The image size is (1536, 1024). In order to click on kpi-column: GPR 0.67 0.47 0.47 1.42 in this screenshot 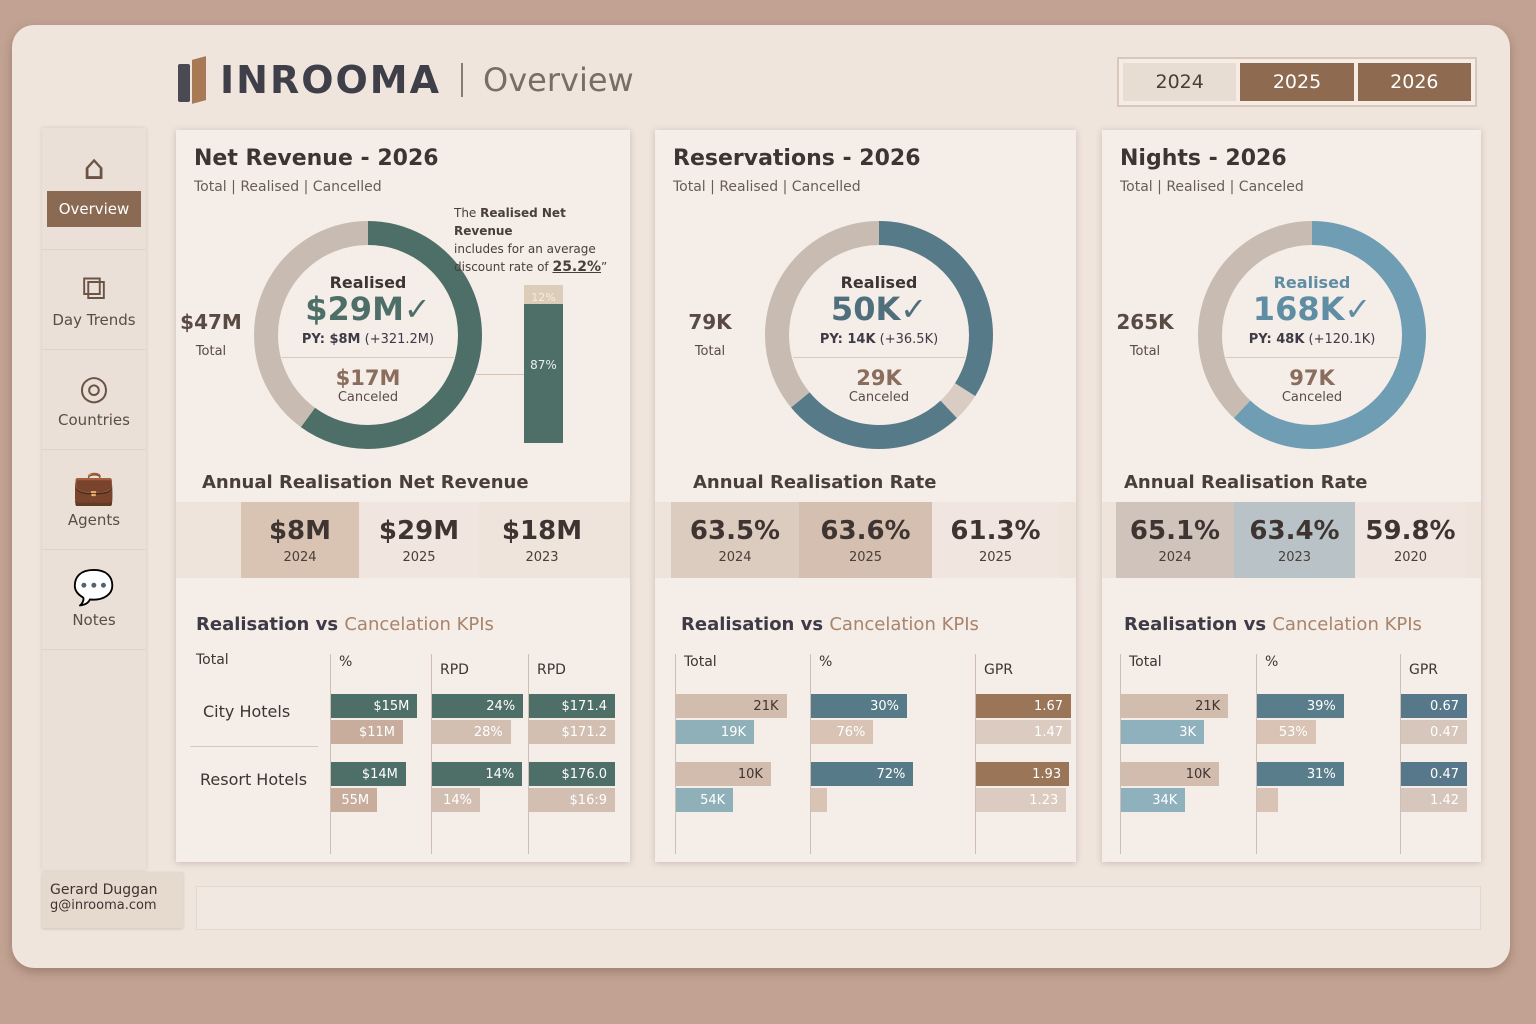, I will do `click(1433, 754)`.